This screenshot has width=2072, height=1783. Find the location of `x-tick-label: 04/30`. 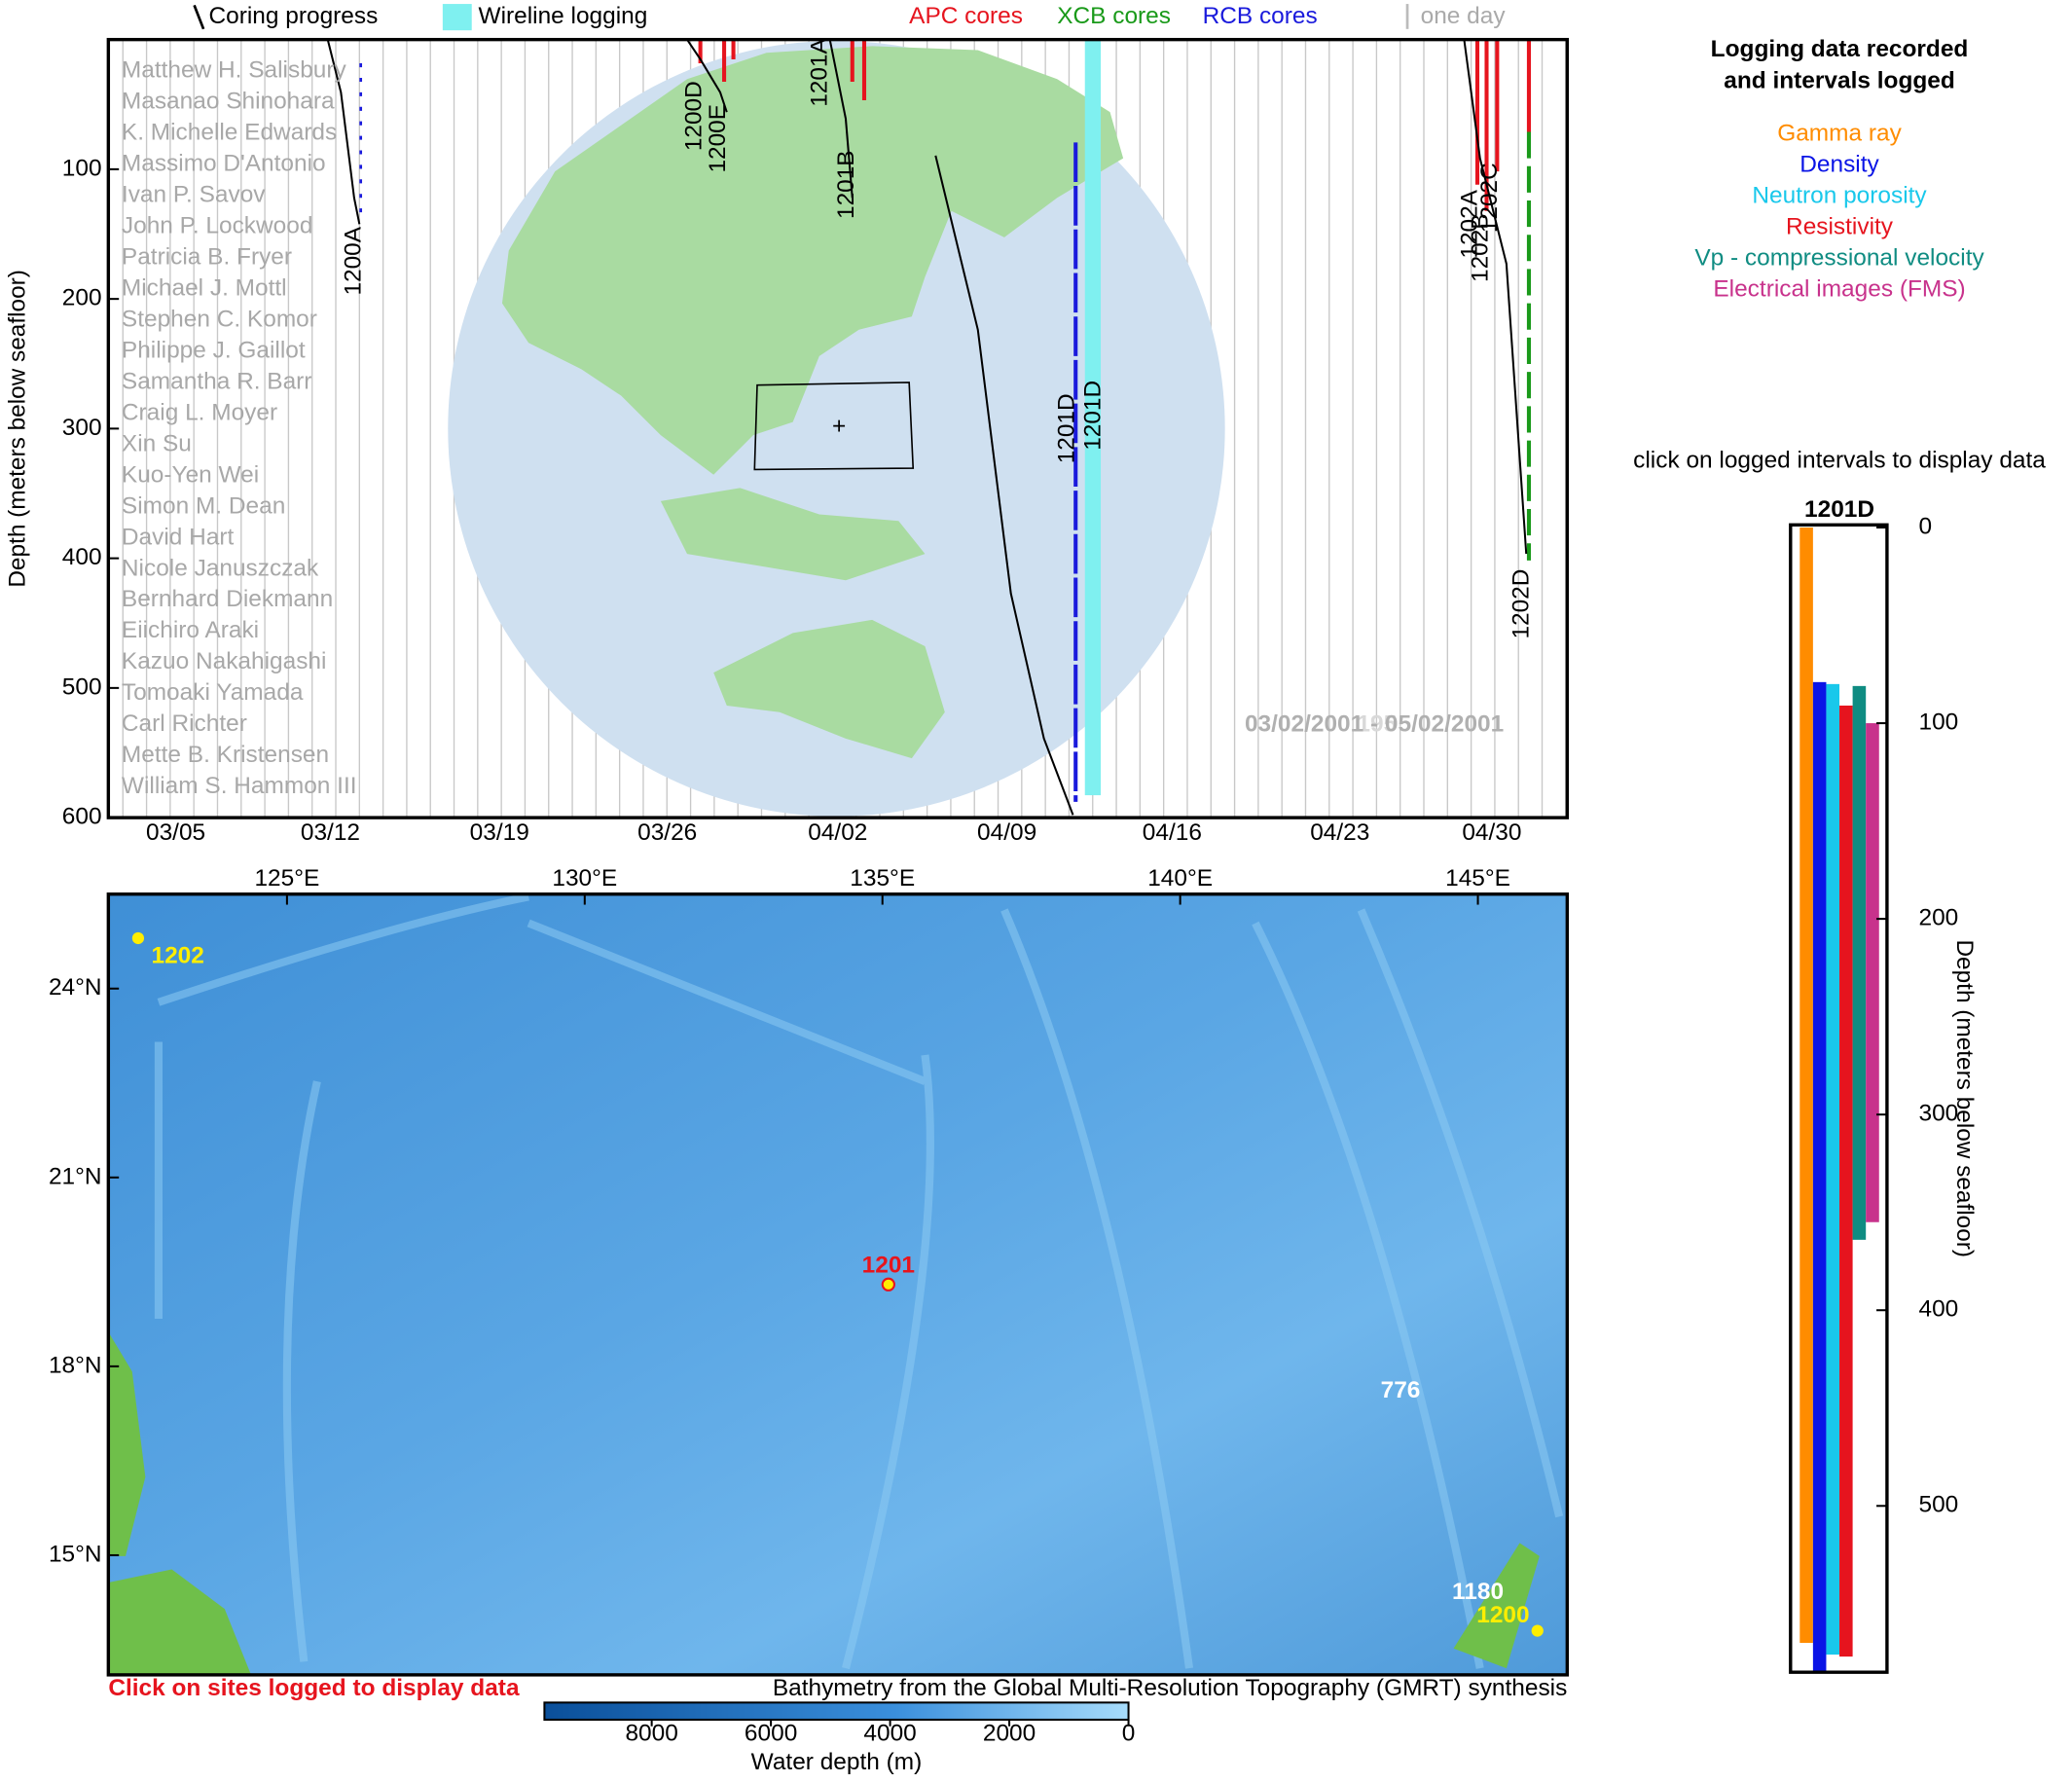

x-tick-label: 04/30 is located at coordinates (1491, 832).